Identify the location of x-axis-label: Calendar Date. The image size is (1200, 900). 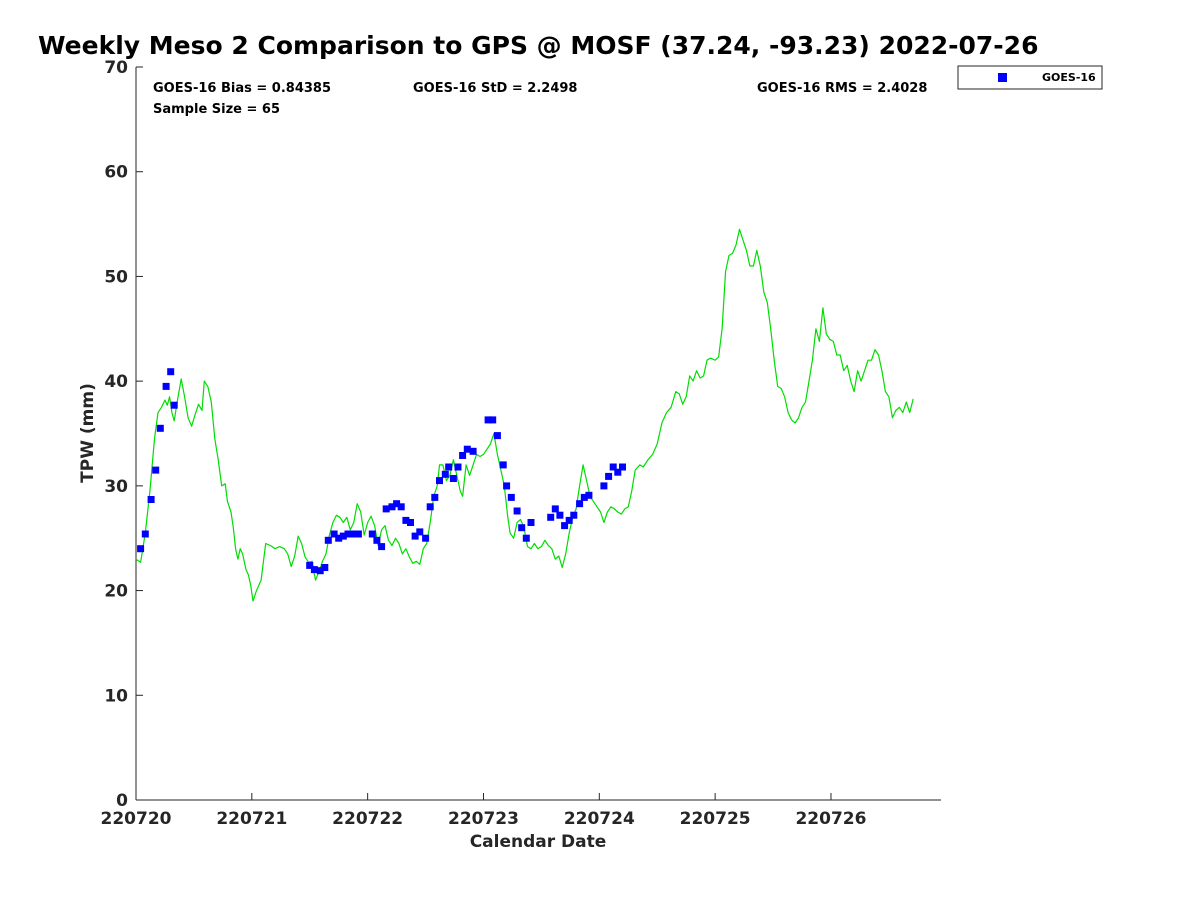
(538, 842).